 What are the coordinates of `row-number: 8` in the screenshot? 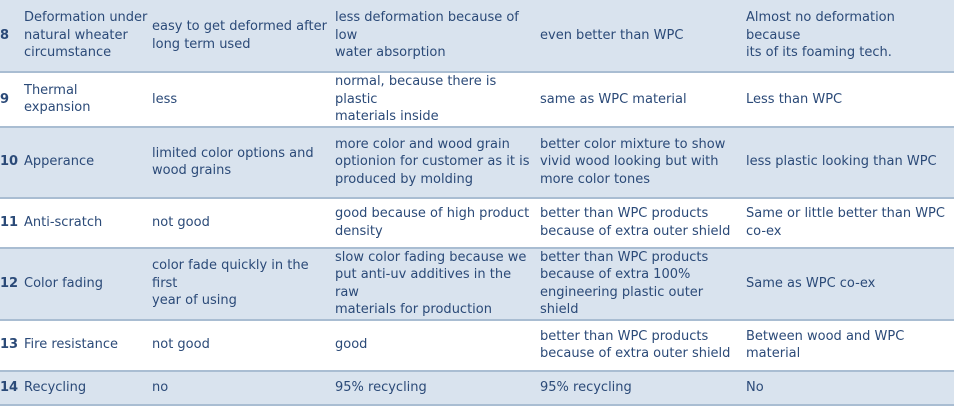 It's located at (12, 36).